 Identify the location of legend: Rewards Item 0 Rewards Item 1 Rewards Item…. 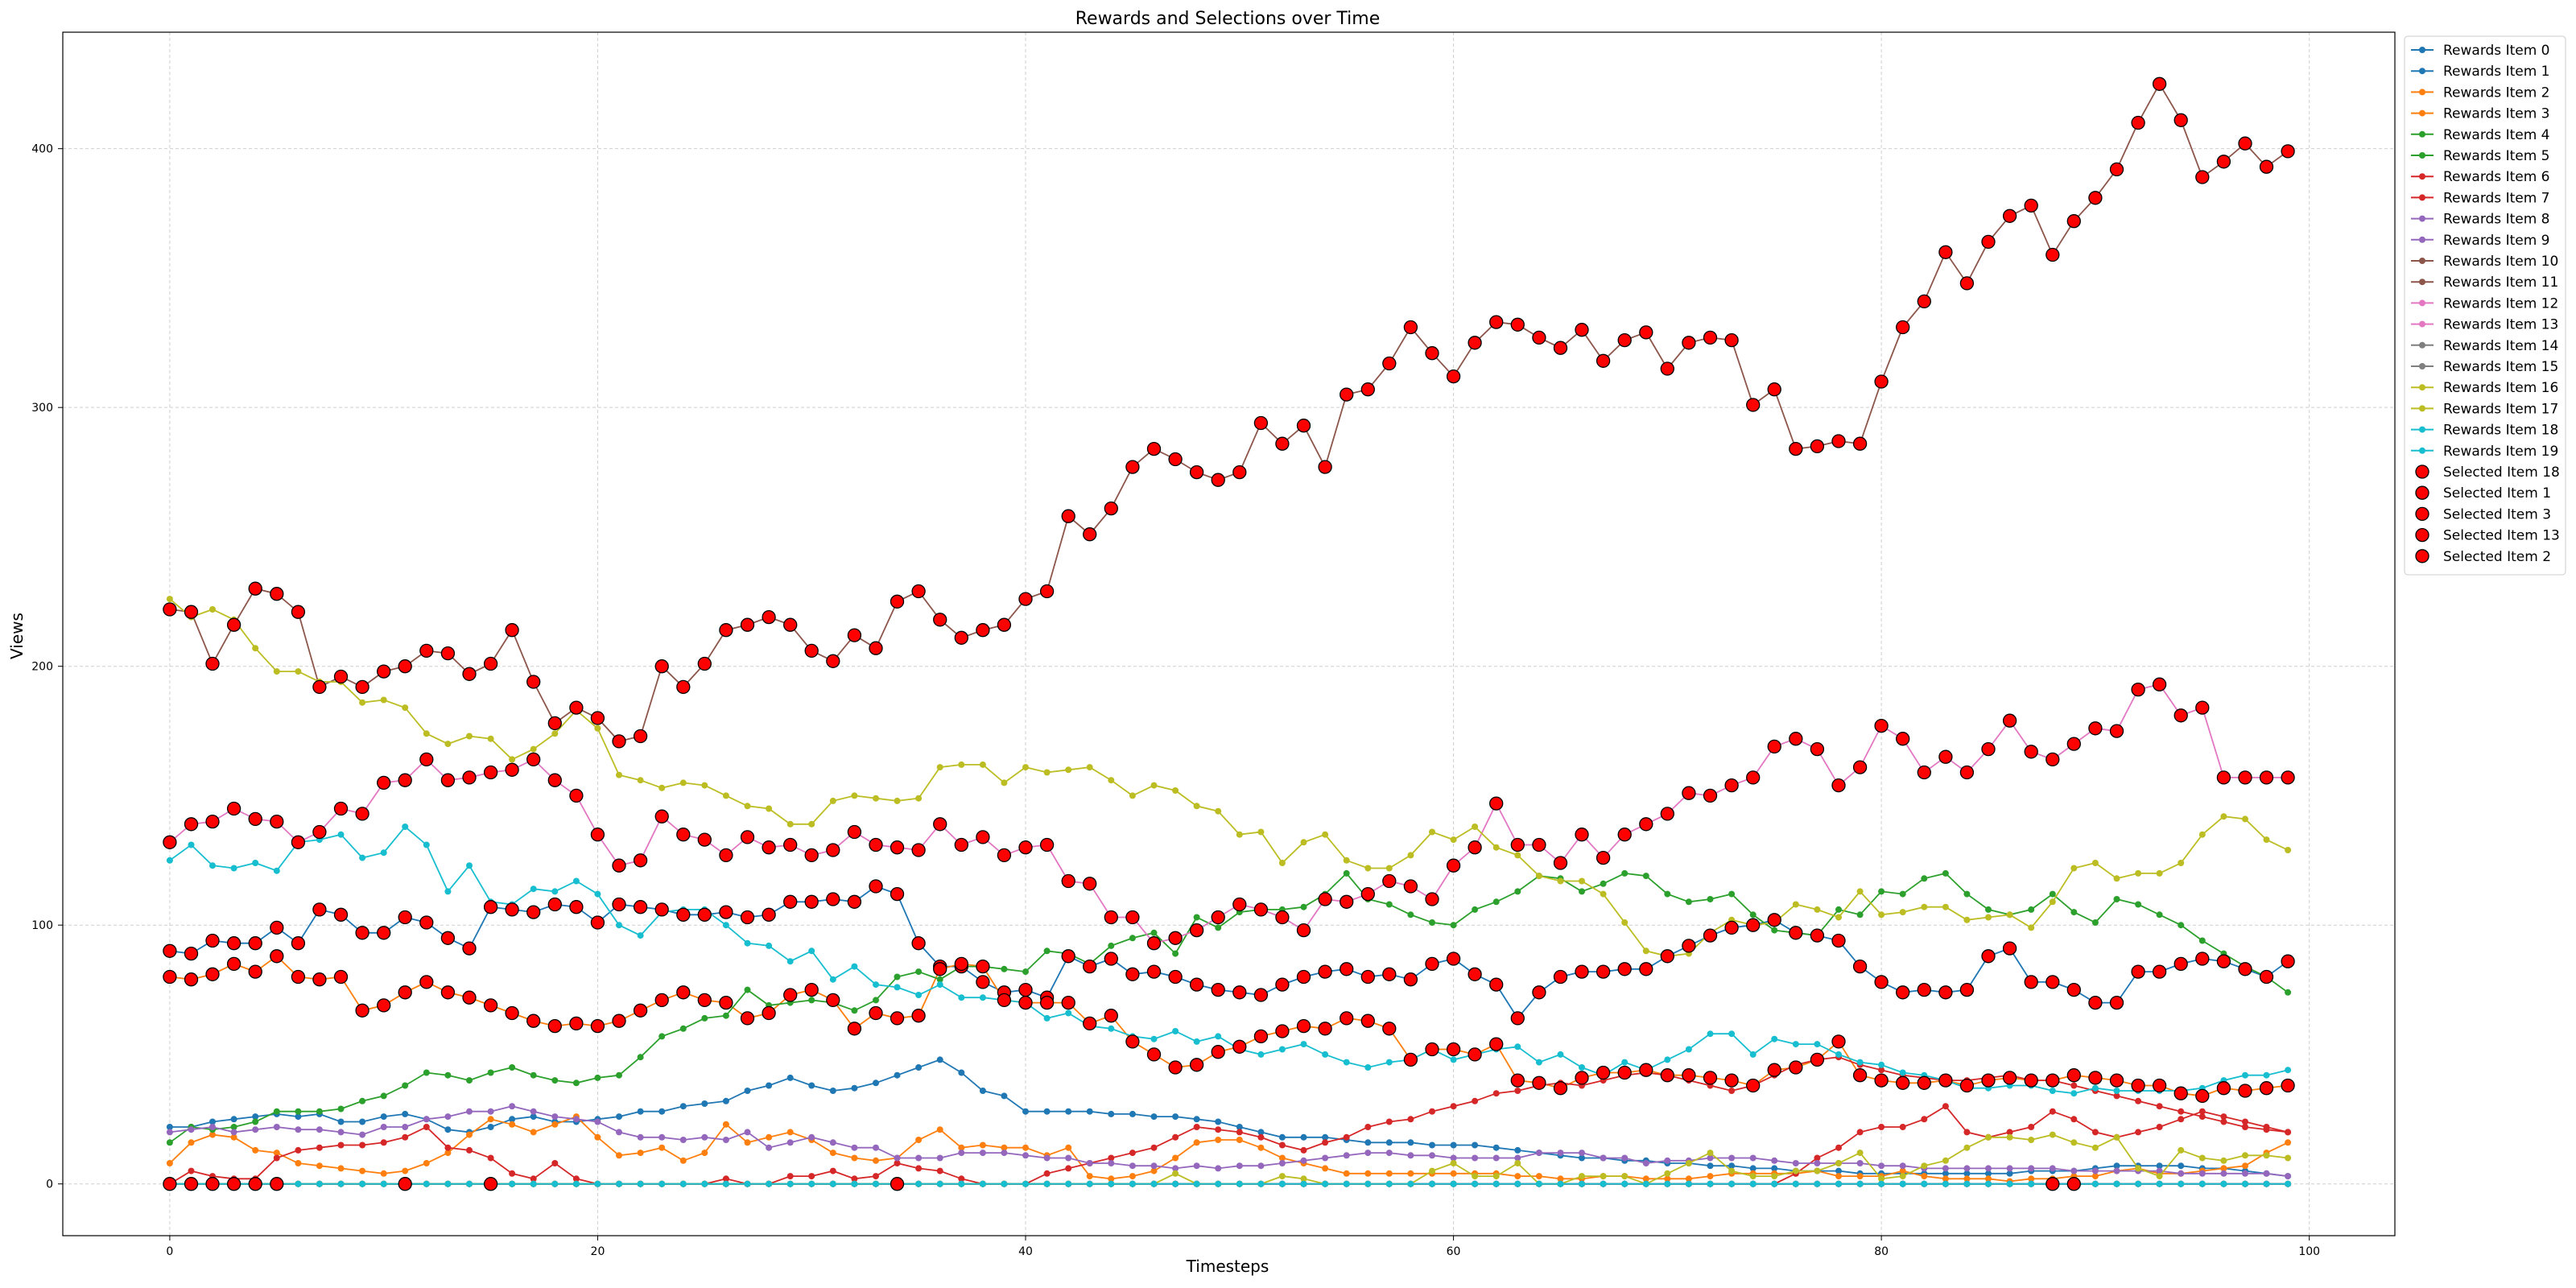
(2485, 305).